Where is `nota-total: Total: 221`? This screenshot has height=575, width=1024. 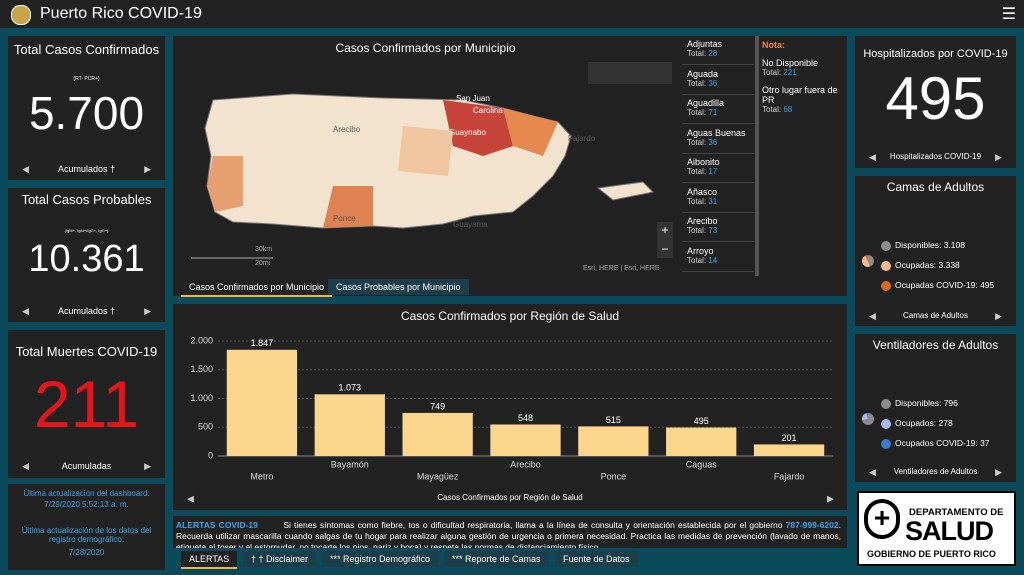
nota-total: Total: 221 is located at coordinates (804, 72).